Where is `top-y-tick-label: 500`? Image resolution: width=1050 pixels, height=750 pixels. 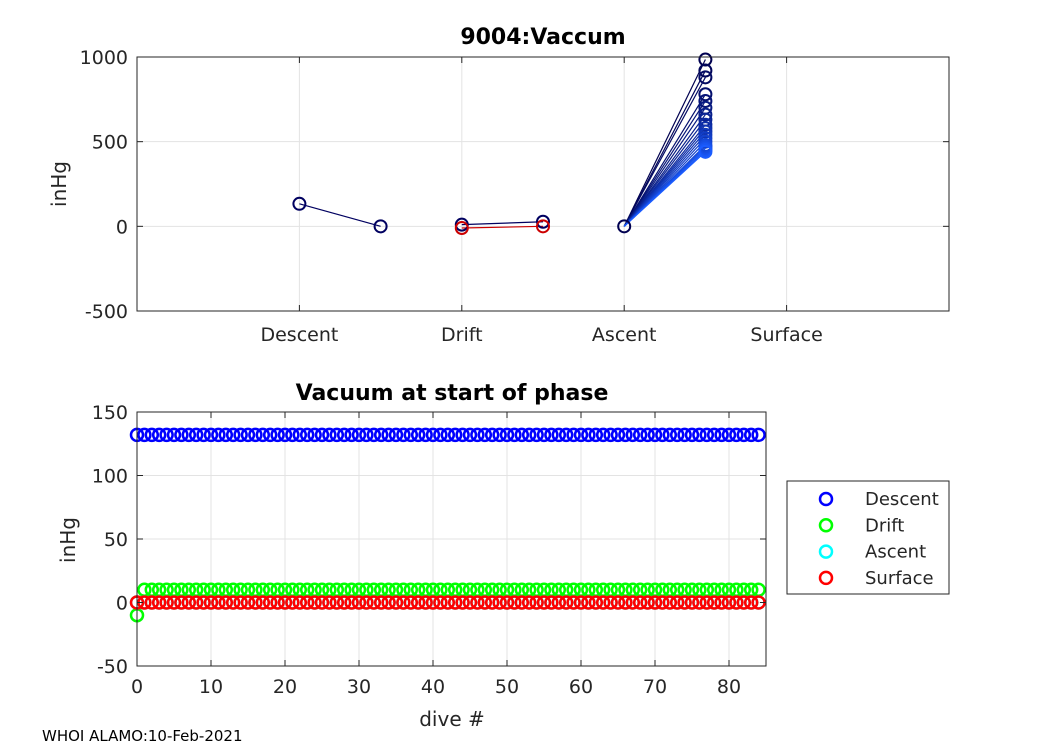
top-y-tick-label: 500 is located at coordinates (110, 143).